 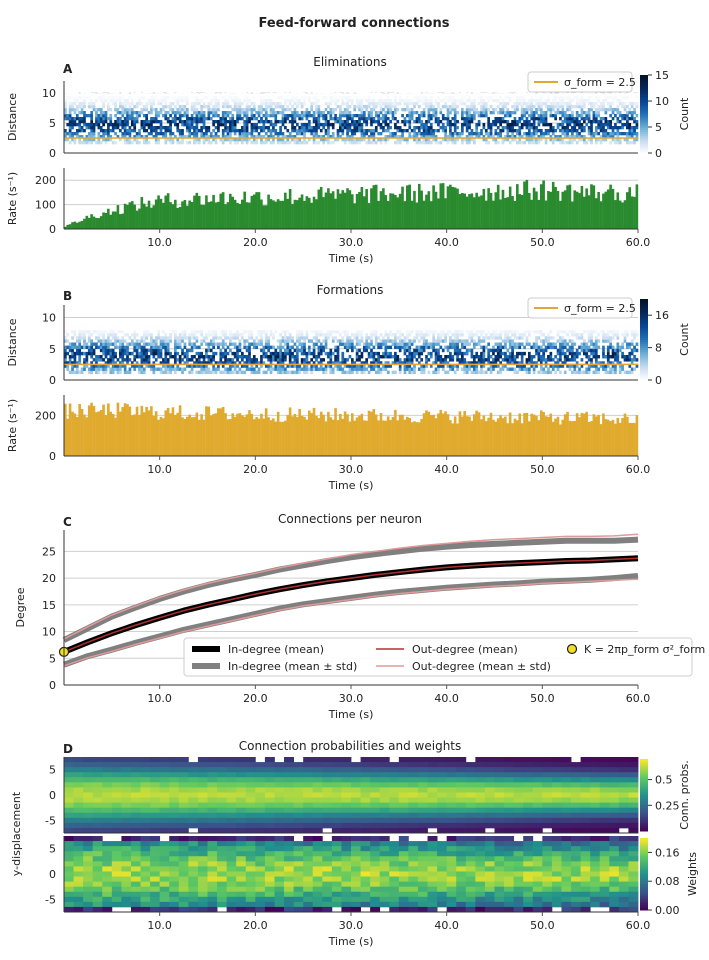 I want to click on elim-colorbar-cell, so click(x=644, y=146).